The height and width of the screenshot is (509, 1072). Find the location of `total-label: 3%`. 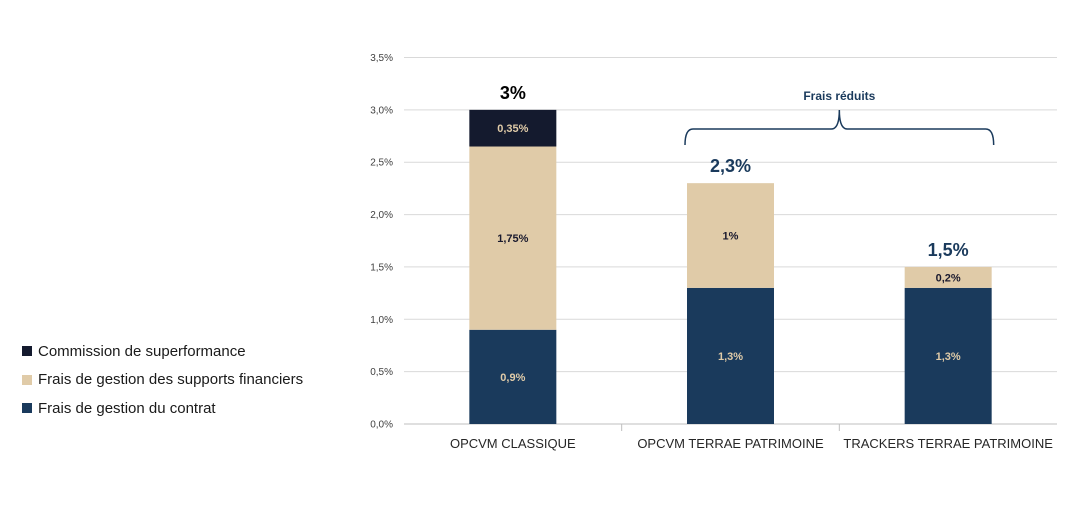

total-label: 3% is located at coordinates (513, 93).